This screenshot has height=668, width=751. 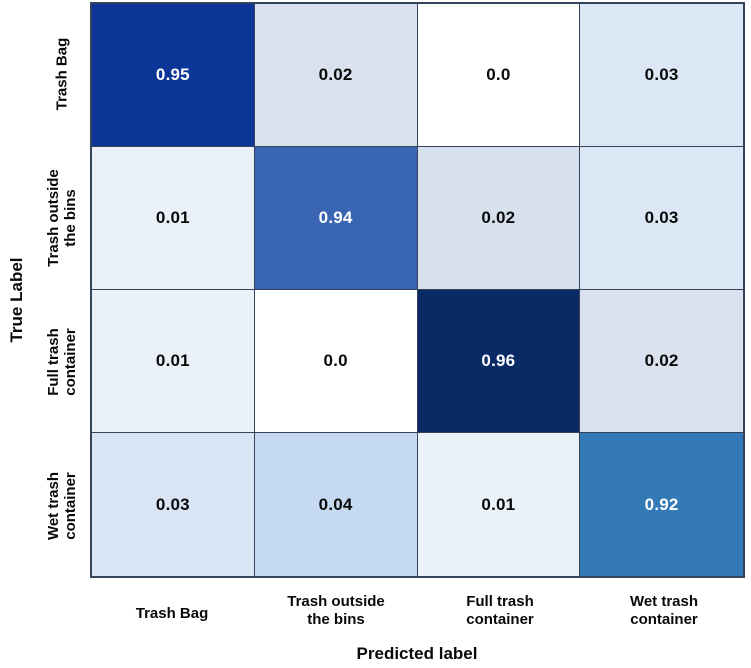 What do you see at coordinates (172, 613) in the screenshot?
I see `col-label-trash-bag: Trash Bag` at bounding box center [172, 613].